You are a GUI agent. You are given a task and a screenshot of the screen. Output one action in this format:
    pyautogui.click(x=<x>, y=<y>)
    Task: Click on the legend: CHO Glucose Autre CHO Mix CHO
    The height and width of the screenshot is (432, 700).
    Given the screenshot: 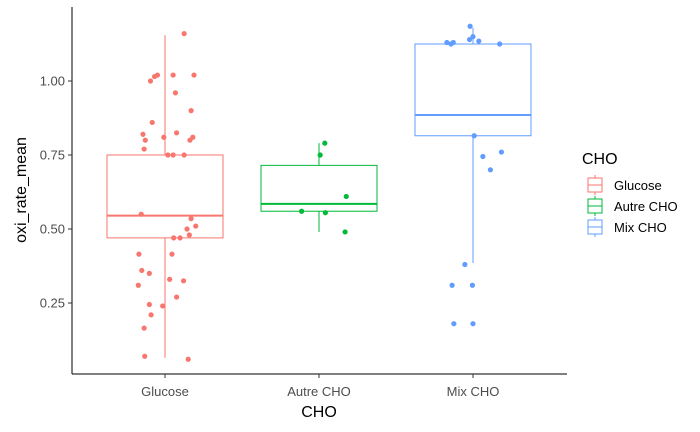 What is the action you would take?
    pyautogui.click(x=630, y=194)
    